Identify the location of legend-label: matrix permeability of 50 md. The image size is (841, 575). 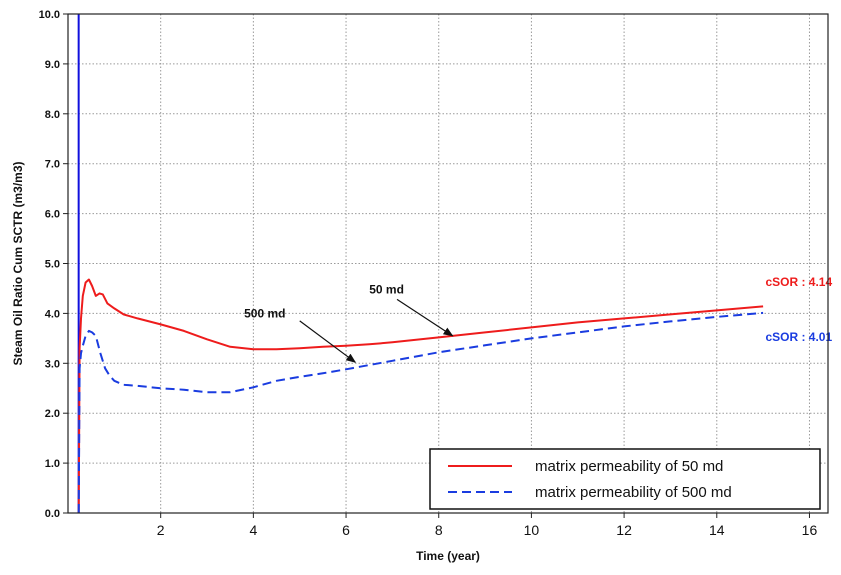
(629, 466).